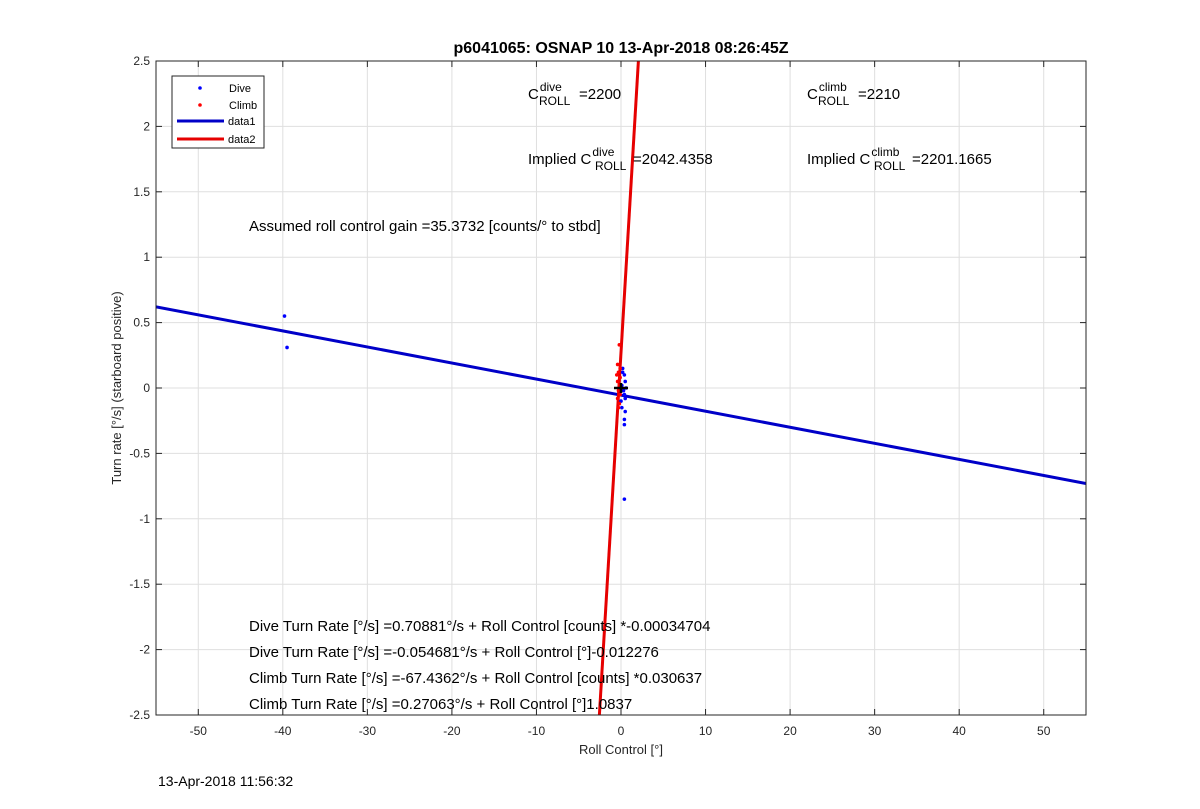 This screenshot has height=809, width=1200. I want to click on x-tick-labels: -50 -40 -30 -20 -10 0 10 20 30 40 50, so click(620, 731).